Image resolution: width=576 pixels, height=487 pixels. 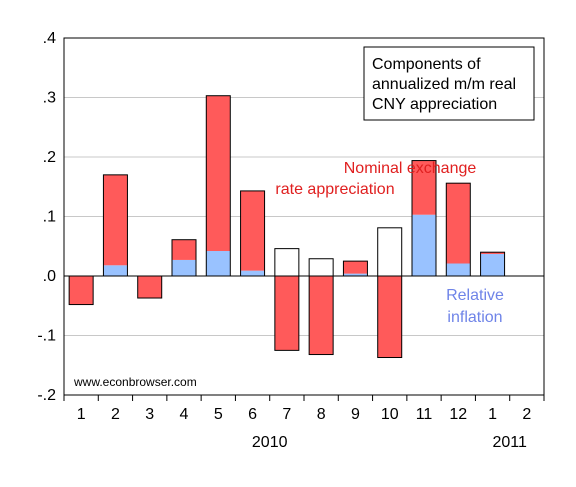 I want to click on y-tick-label: .4, so click(x=49, y=38).